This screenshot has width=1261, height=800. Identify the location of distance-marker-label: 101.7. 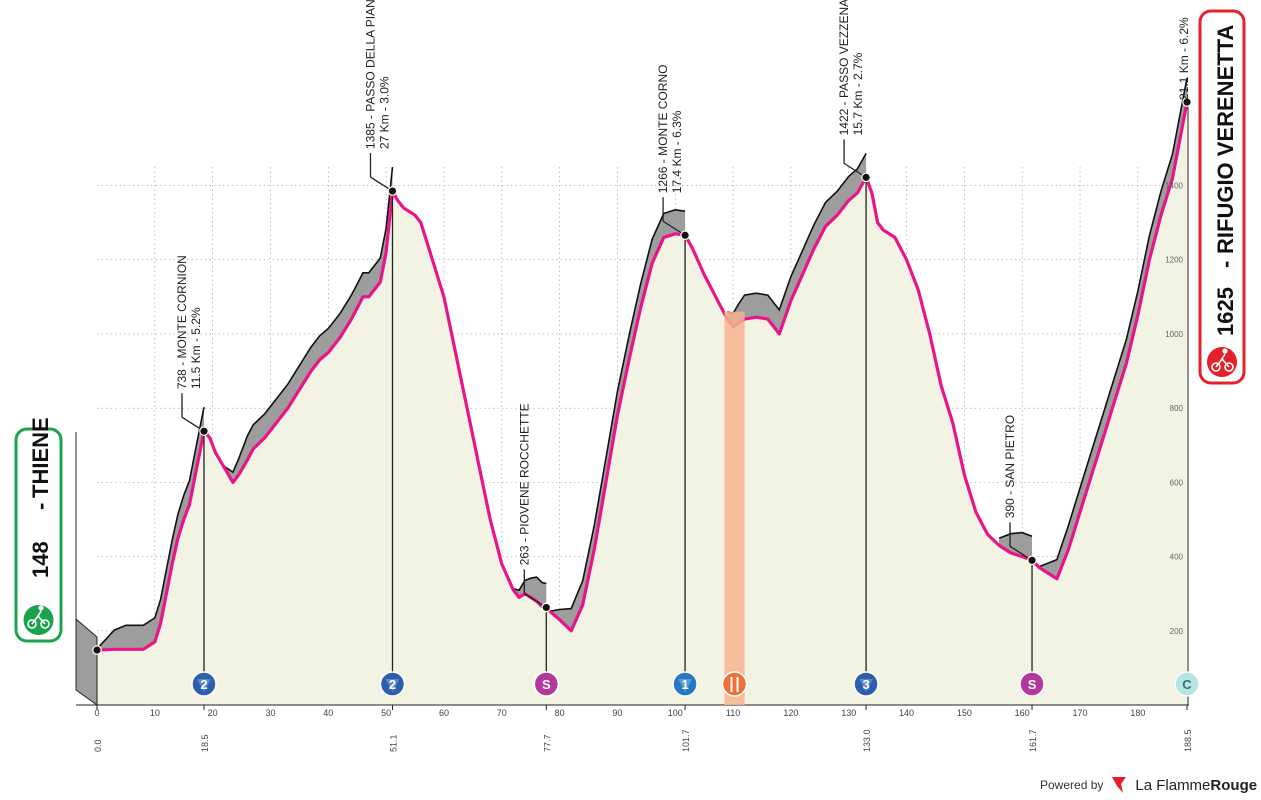
(686, 740).